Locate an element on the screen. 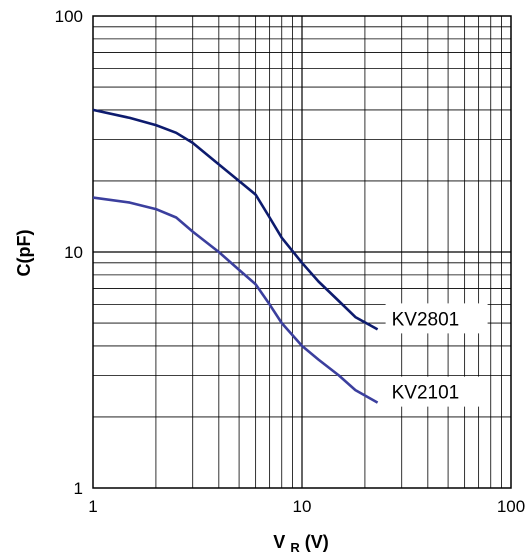  series-label-text: KV2101 is located at coordinates (426, 393).